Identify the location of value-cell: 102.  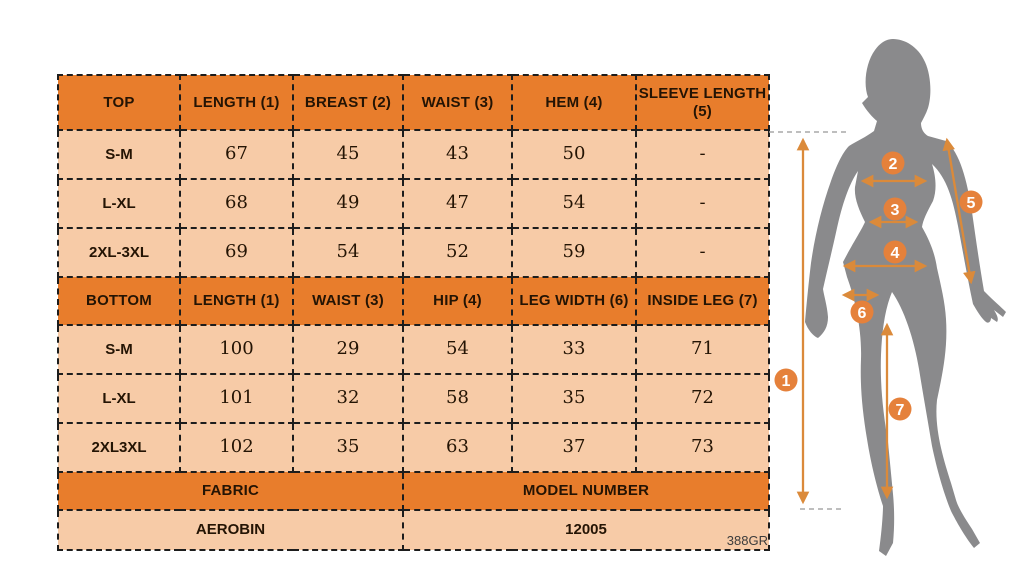
(236, 447).